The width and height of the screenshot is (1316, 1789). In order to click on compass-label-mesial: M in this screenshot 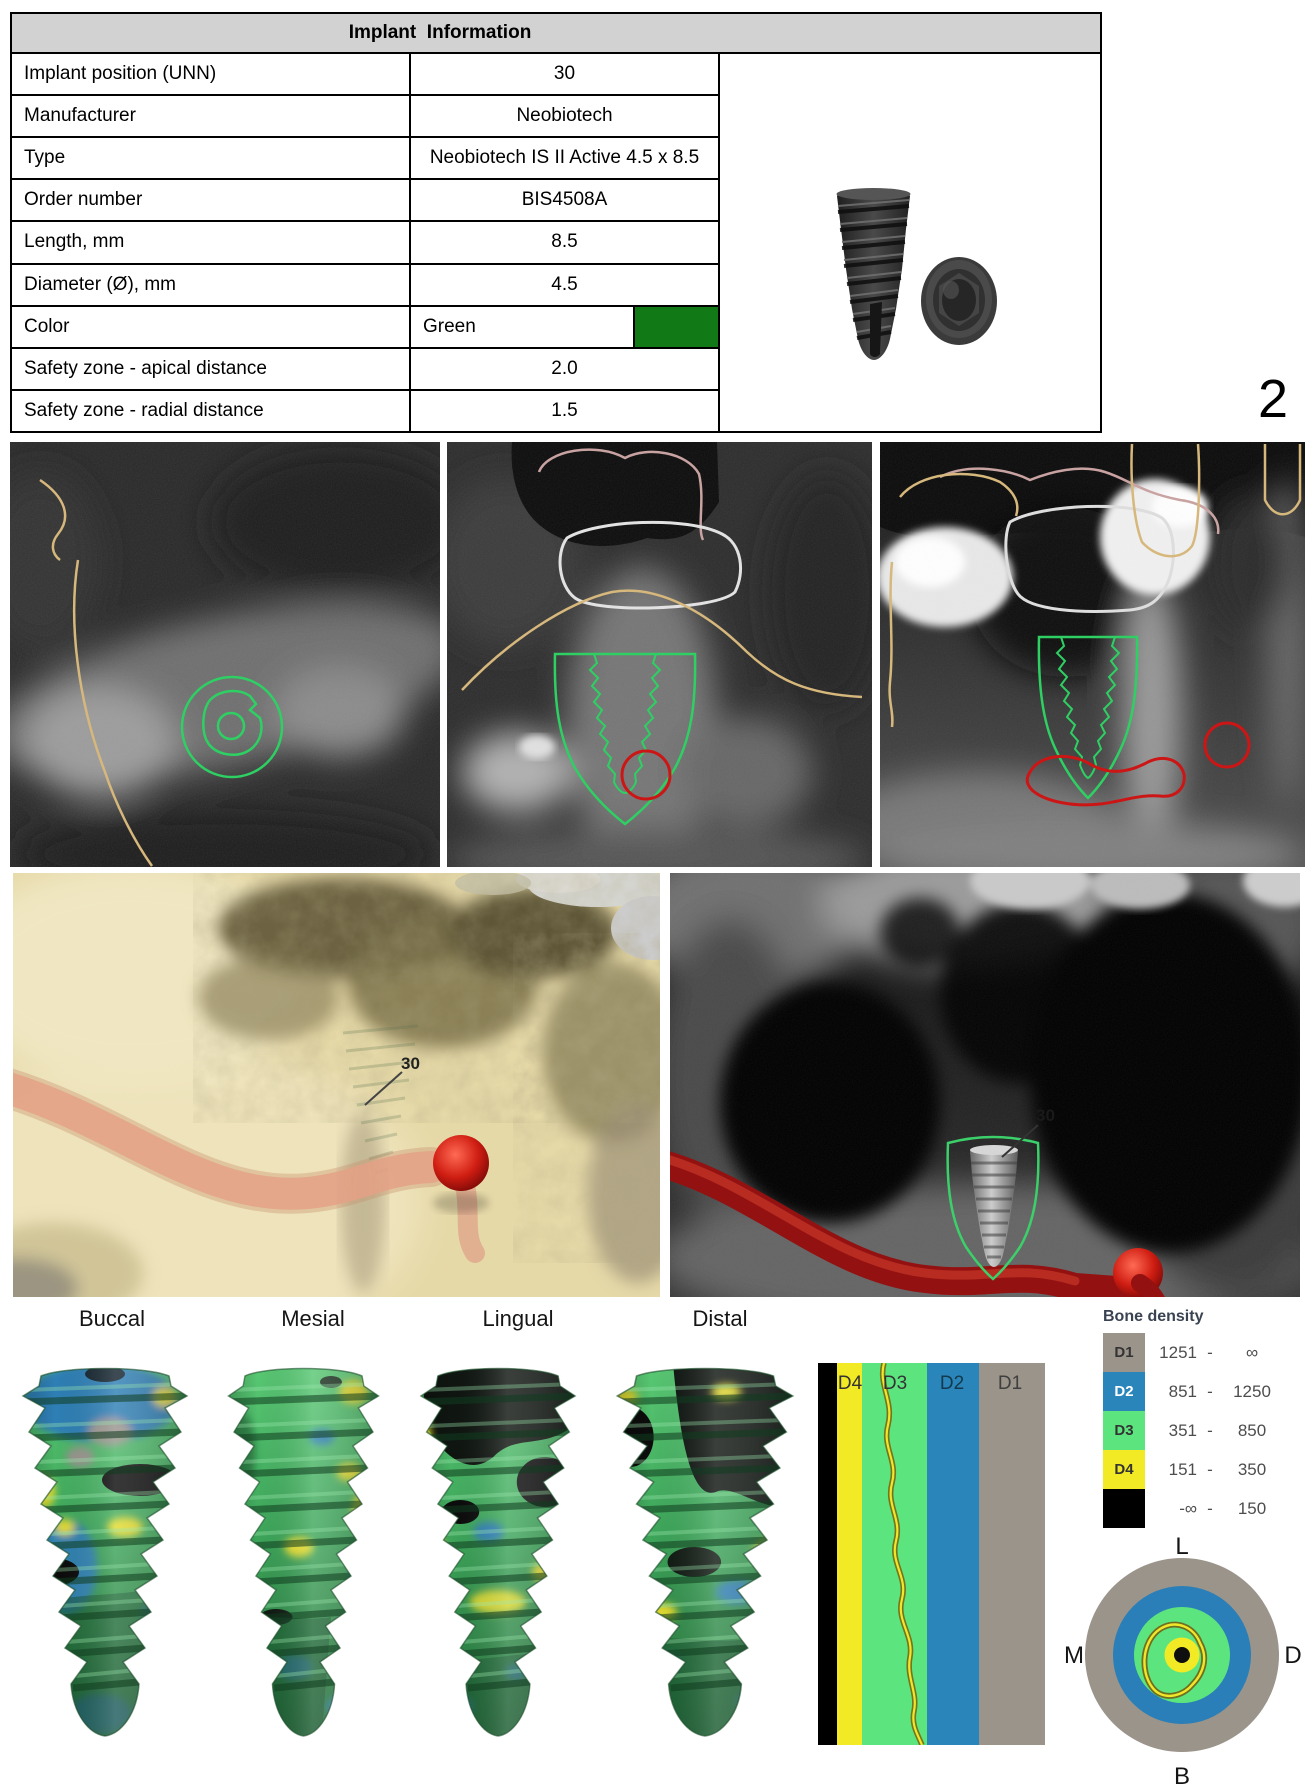, I will do `click(1074, 1655)`.